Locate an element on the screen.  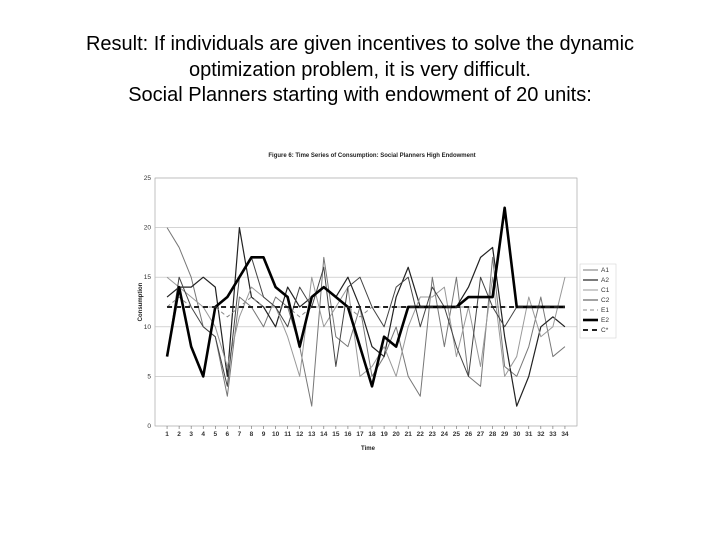
legend-label: C* is located at coordinates (605, 330).